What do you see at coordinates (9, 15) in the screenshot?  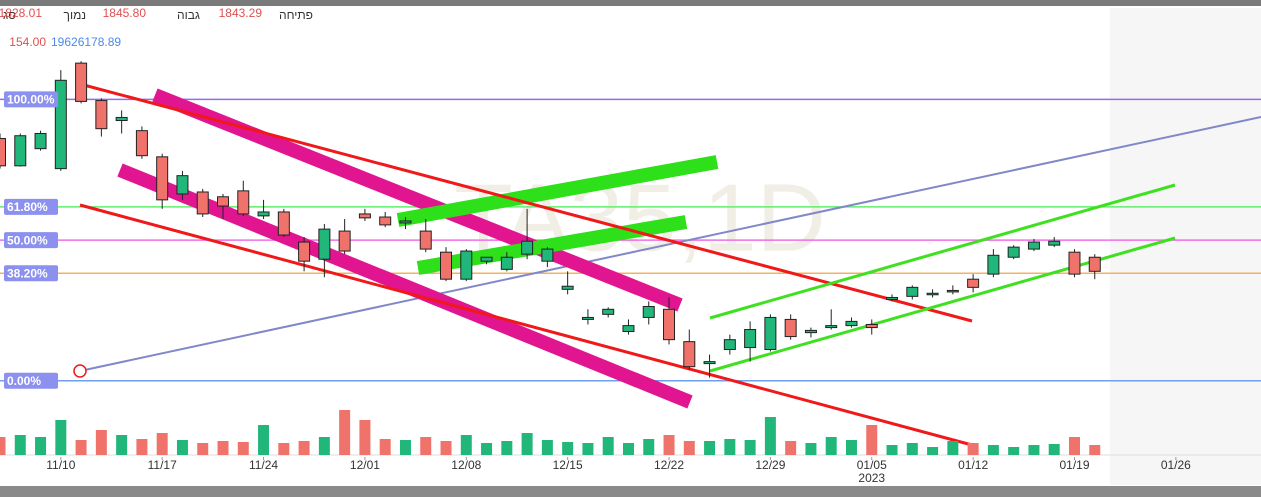 I see `header-label: סג` at bounding box center [9, 15].